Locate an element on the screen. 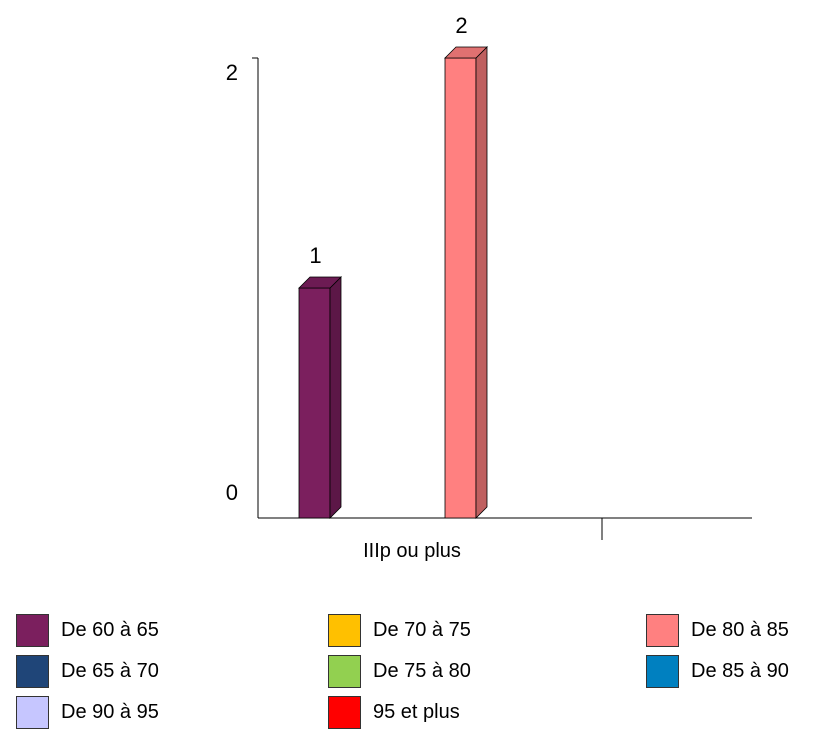  legend-item: De 90 à 95 is located at coordinates (87, 712).